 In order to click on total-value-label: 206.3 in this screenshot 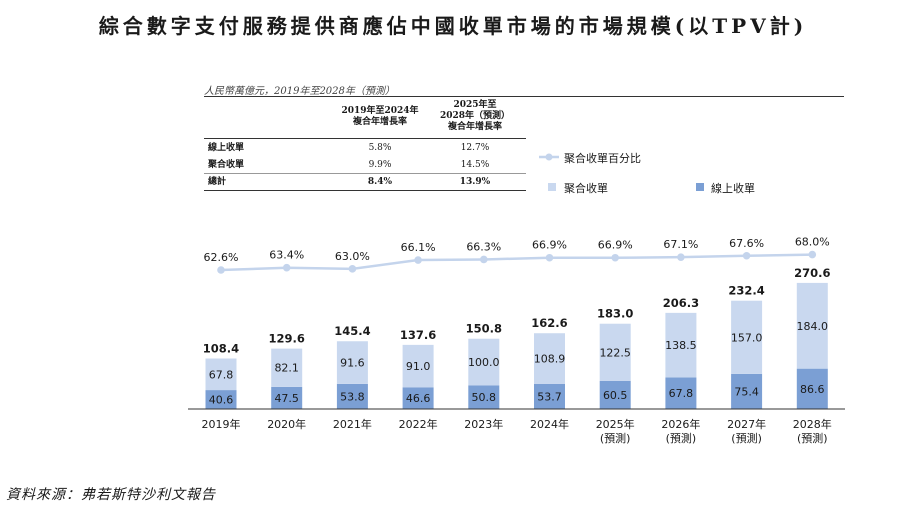, I will do `click(681, 303)`.